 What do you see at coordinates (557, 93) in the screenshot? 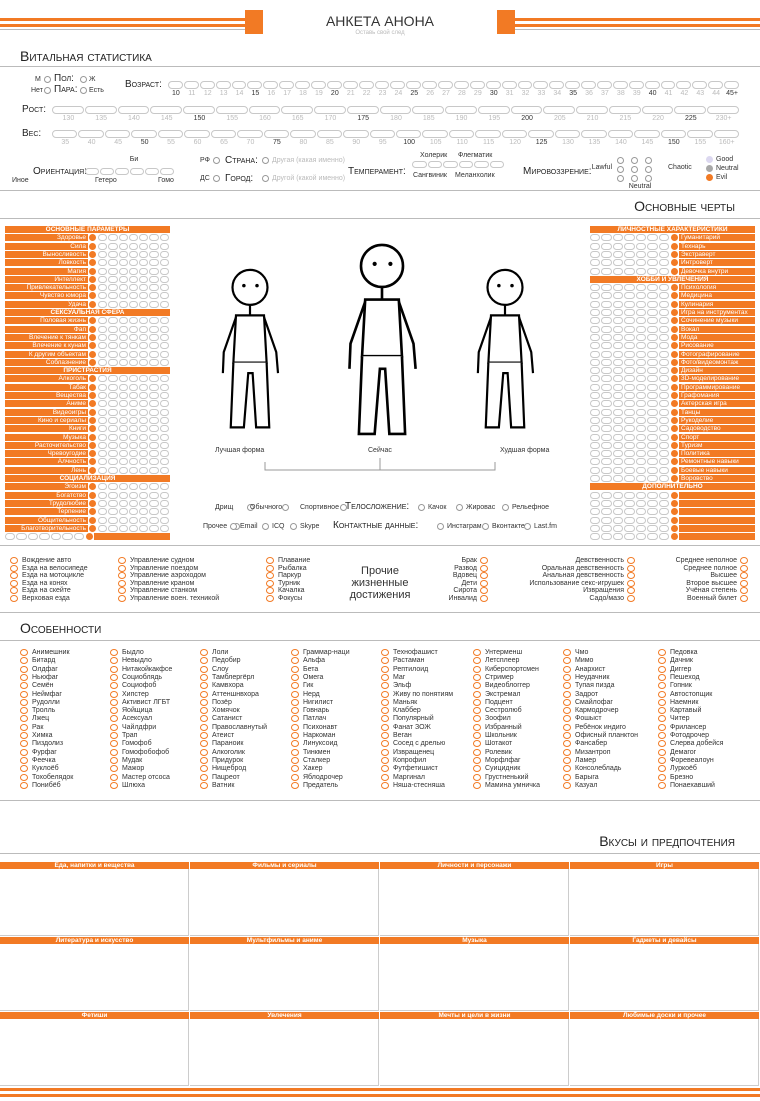
I see `scale-tick: 34` at bounding box center [557, 93].